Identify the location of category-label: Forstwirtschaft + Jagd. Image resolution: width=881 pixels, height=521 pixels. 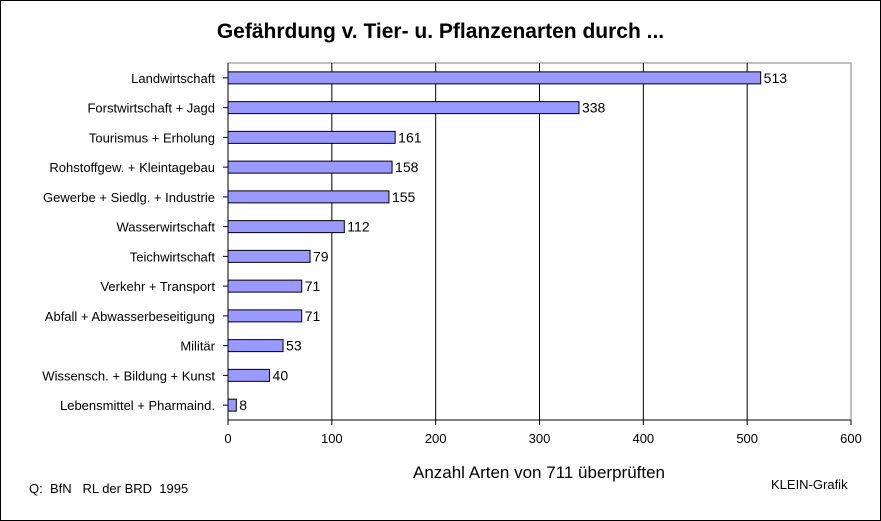
(151, 108).